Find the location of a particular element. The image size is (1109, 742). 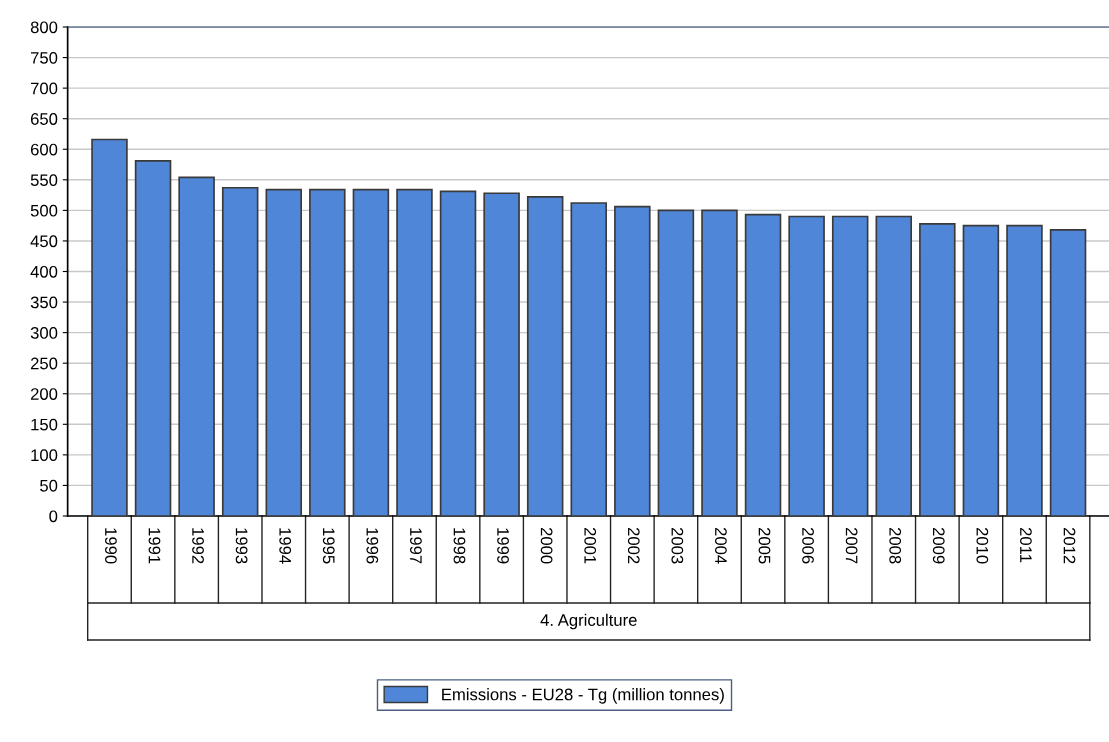

y-tick-label: 650 is located at coordinates (44, 119).